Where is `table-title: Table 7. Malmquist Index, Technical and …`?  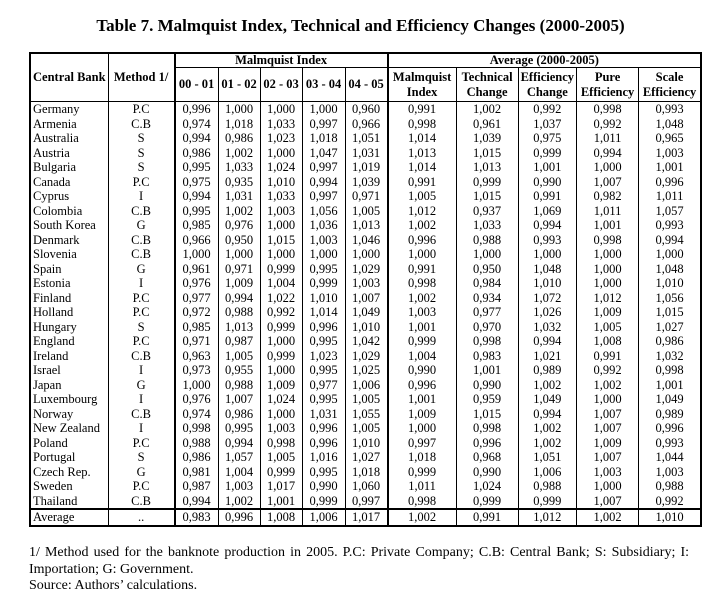 table-title: Table 7. Malmquist Index, Technical and … is located at coordinates (360, 25).